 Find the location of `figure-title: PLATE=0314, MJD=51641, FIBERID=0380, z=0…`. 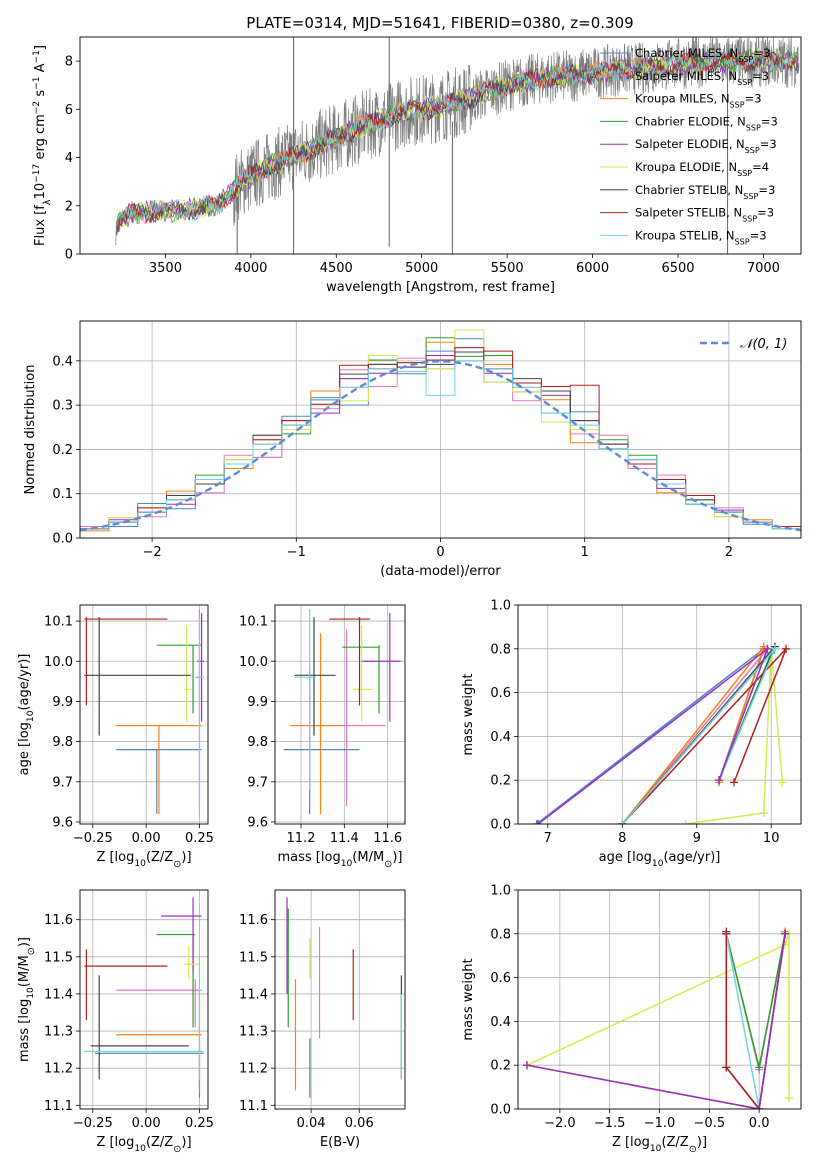

figure-title: PLATE=0314, MJD=51641, FIBERID=0380, z=0… is located at coordinates (439, 23).